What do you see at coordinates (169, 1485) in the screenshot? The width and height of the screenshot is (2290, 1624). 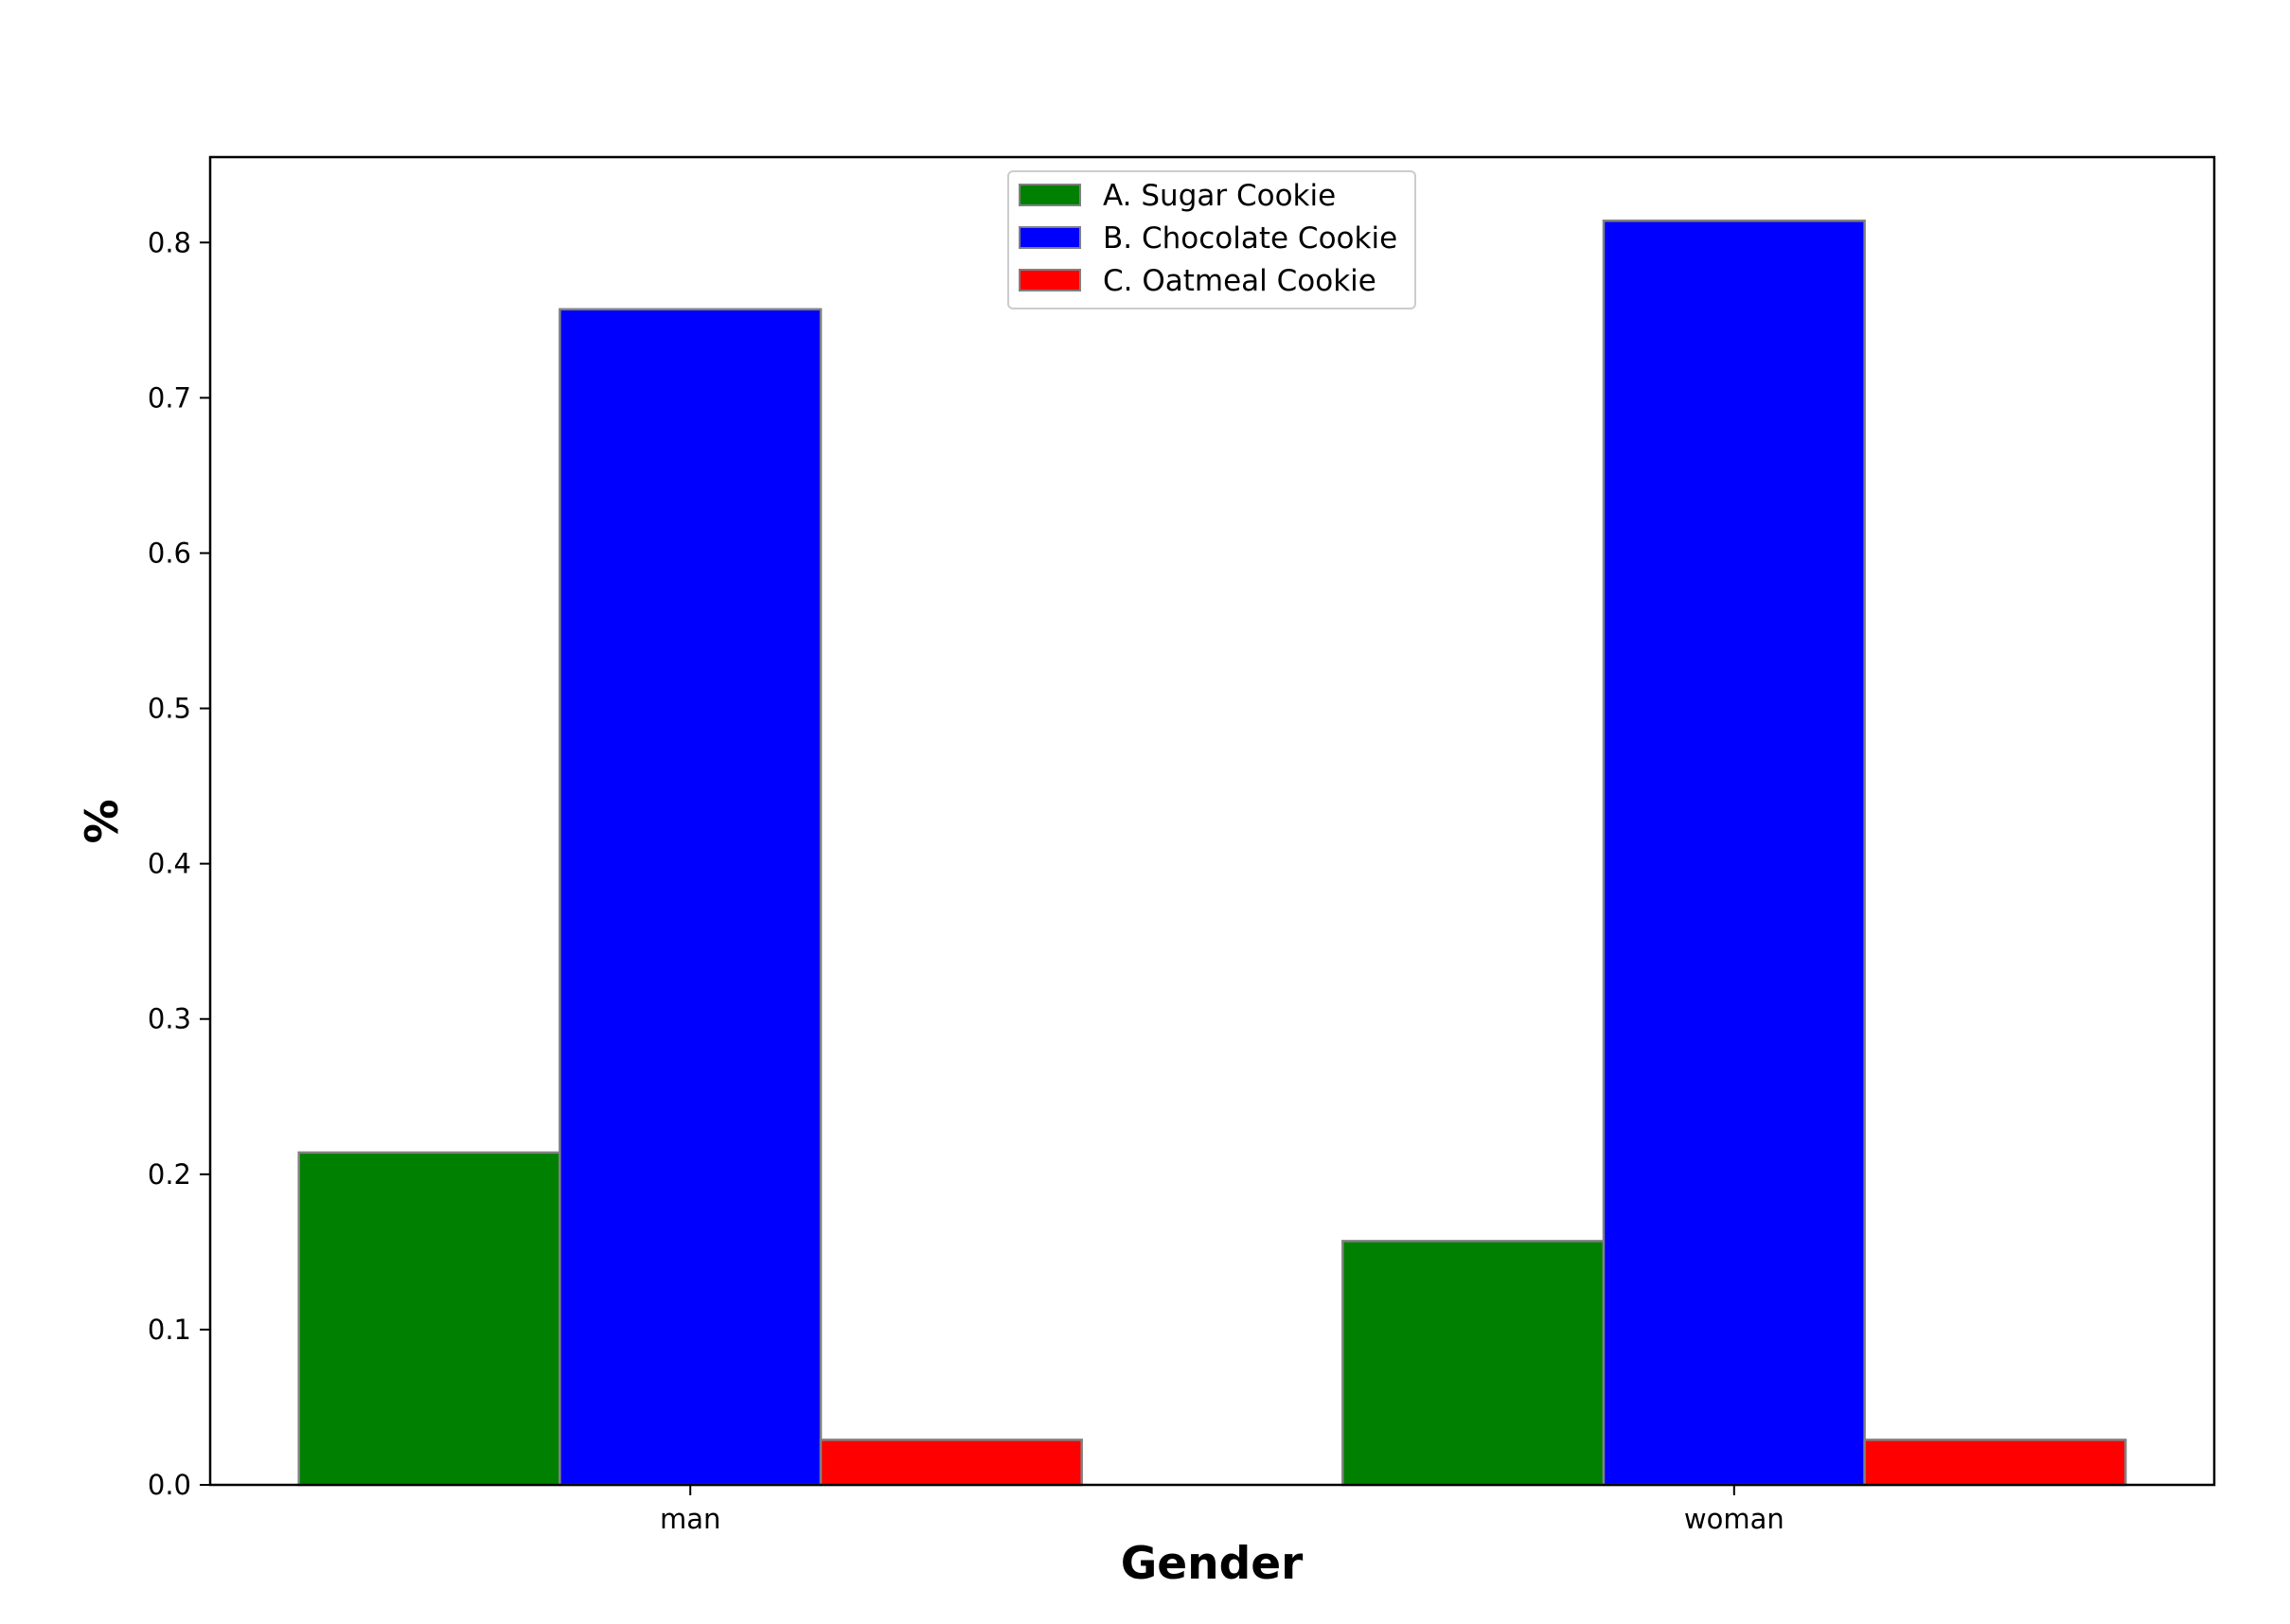 I see `y-tick-label: 0.0` at bounding box center [169, 1485].